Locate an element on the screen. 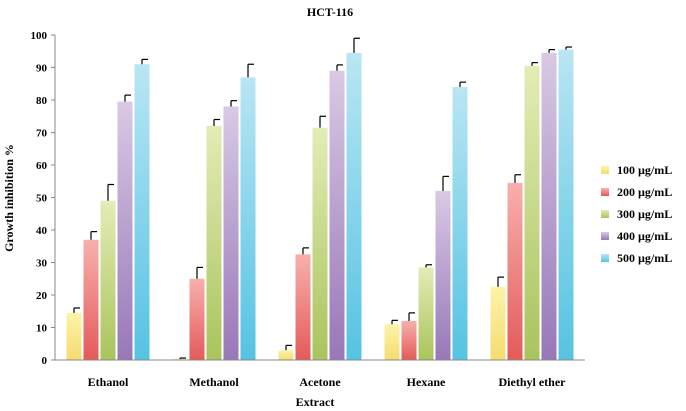 This screenshot has width=686, height=411. y-tick-label: 50 is located at coordinates (42, 199).